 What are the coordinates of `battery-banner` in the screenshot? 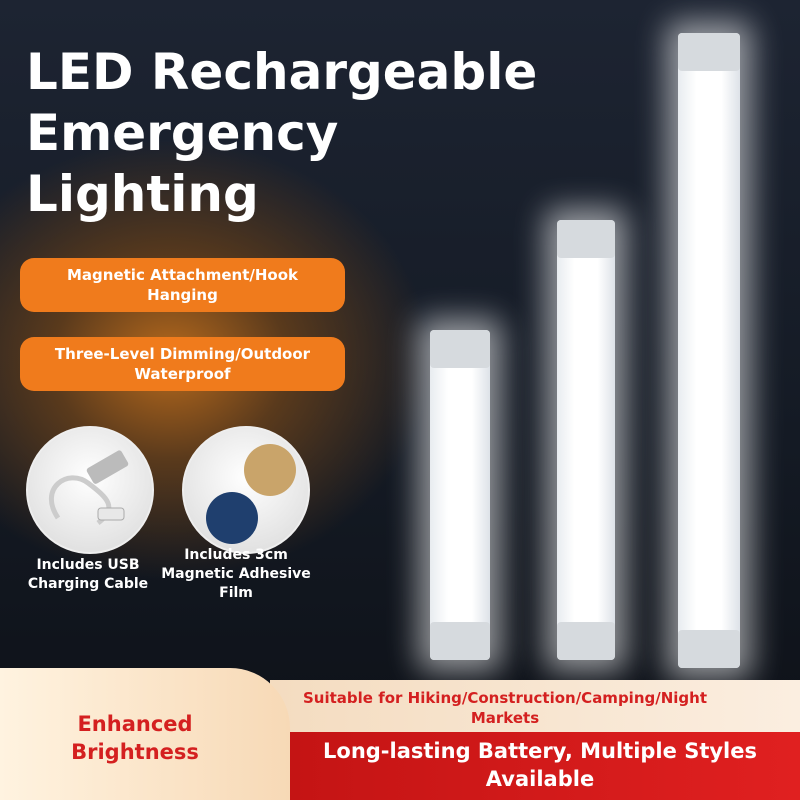 It's located at (545, 766).